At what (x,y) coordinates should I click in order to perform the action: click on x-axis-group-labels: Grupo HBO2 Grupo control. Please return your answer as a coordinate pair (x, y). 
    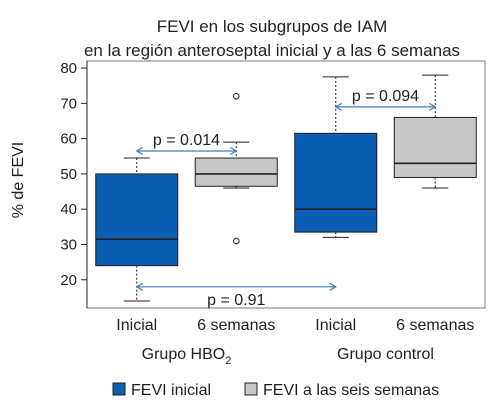
    Looking at the image, I should click on (288, 356).